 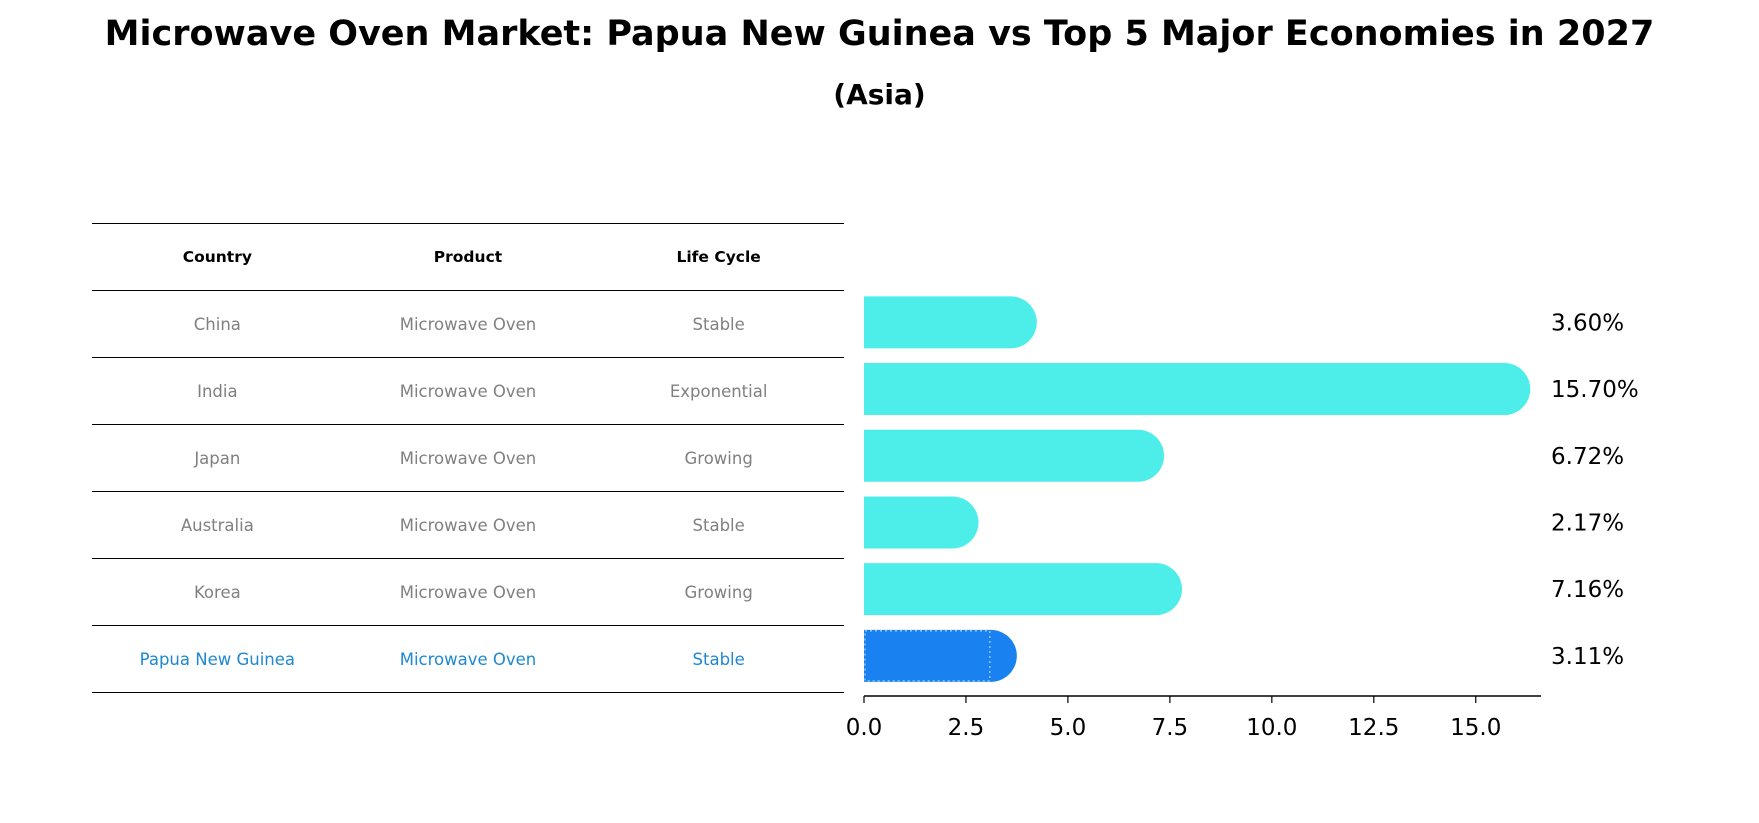 I want to click on bar-korea, so click(x=1023, y=589).